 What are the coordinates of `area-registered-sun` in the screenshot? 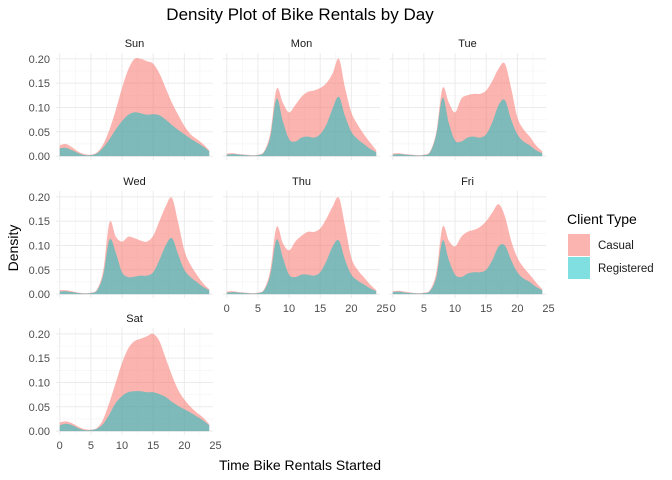 It's located at (134, 134).